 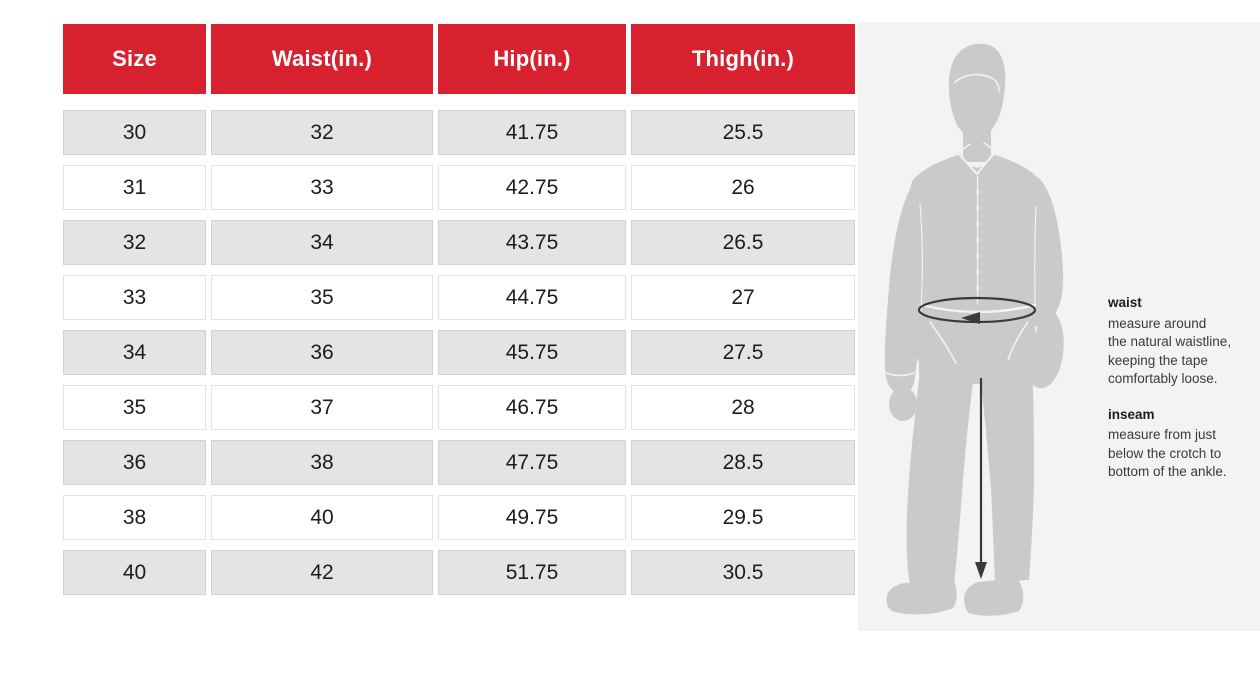 What do you see at coordinates (940, 473) in the screenshot?
I see `left-leg-shape` at bounding box center [940, 473].